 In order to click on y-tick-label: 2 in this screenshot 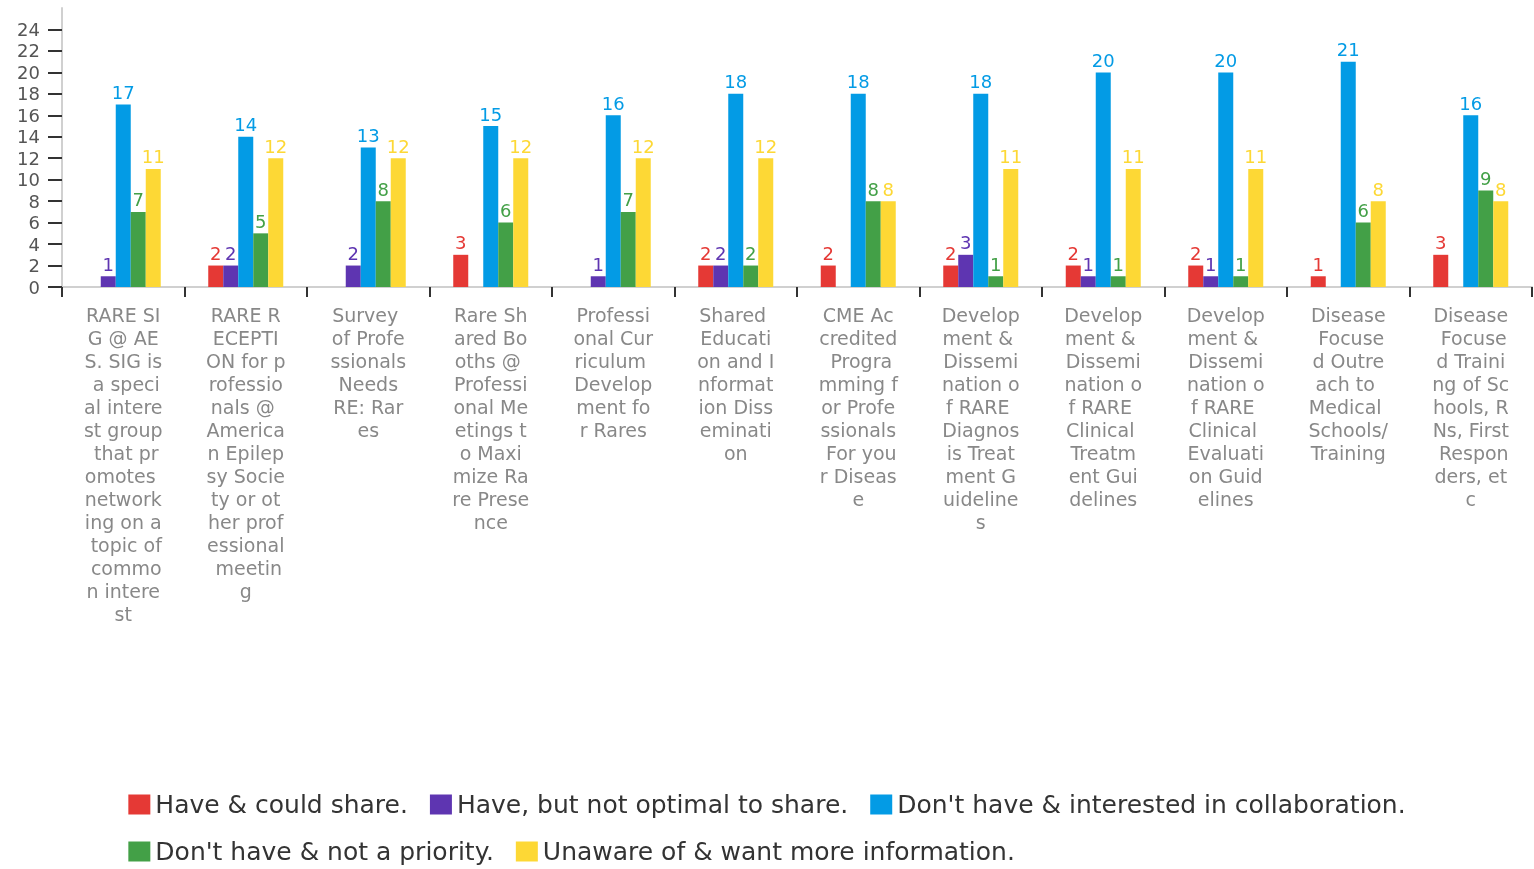, I will do `click(34, 266)`.